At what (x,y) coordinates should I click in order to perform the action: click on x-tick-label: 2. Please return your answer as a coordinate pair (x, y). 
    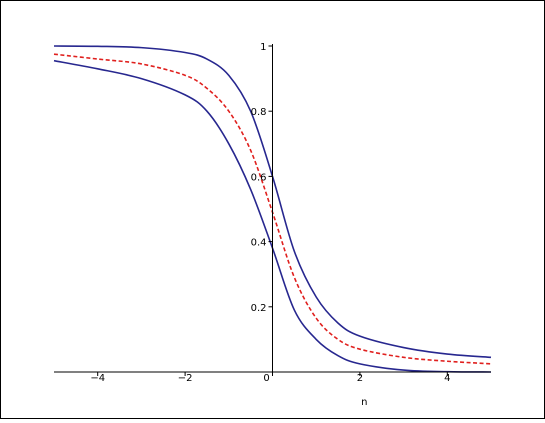
    Looking at the image, I should click on (360, 378).